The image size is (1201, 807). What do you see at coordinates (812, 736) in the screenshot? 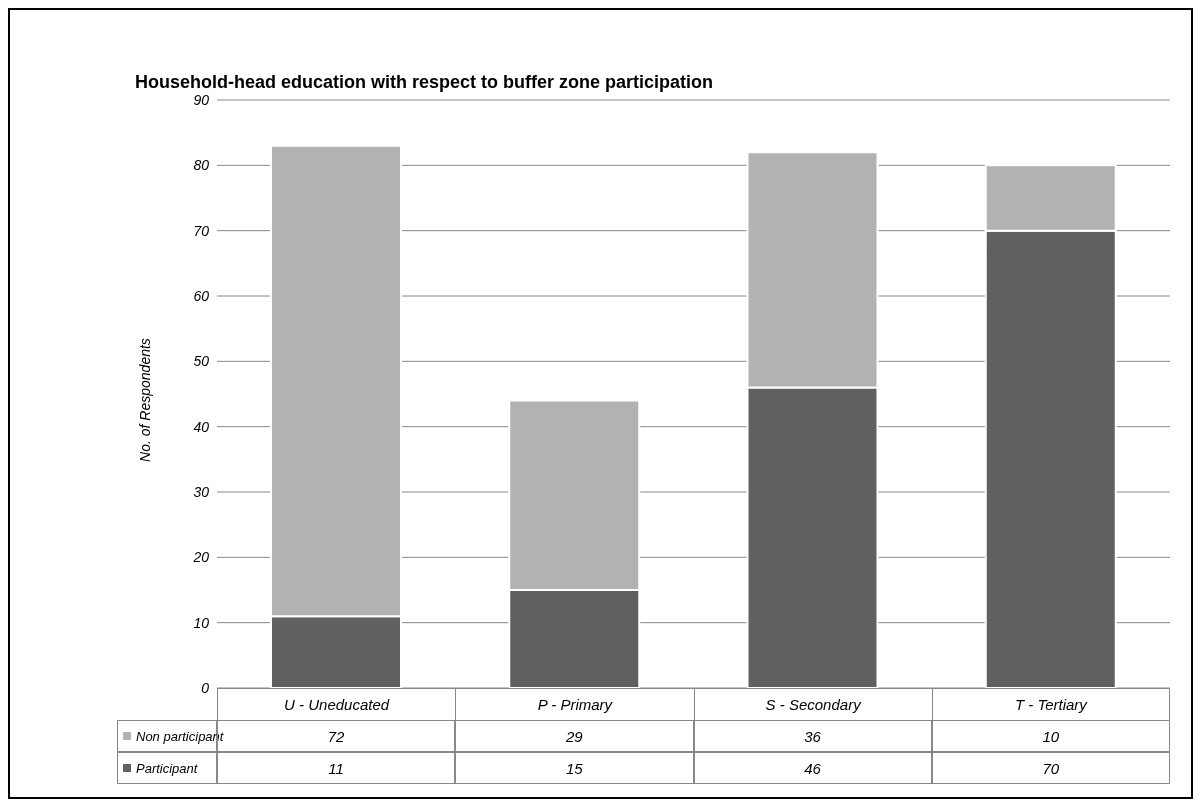
I see `data-label: 36` at bounding box center [812, 736].